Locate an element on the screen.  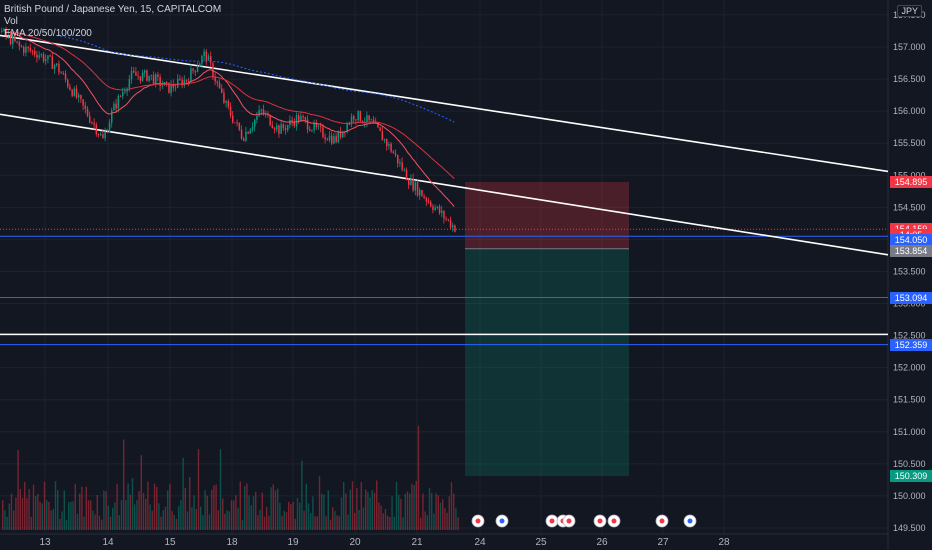
price-axis-label: 153.094 is located at coordinates (911, 297).